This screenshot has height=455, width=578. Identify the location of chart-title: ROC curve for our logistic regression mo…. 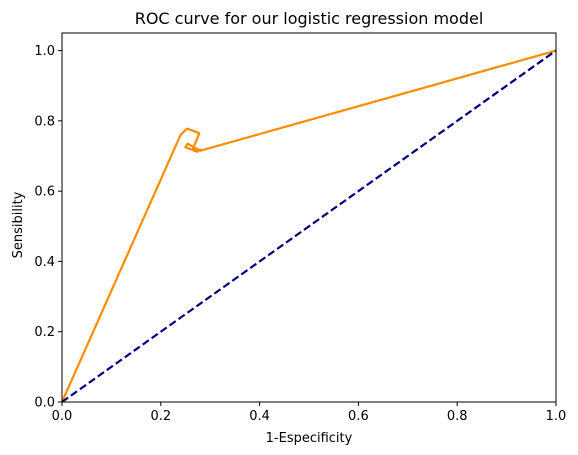
(309, 18).